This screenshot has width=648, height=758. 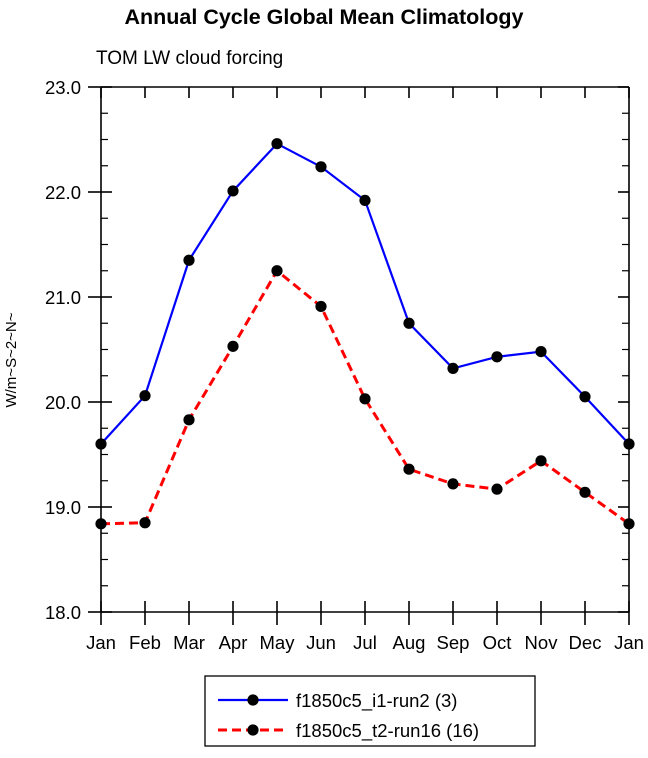 What do you see at coordinates (323, 17) in the screenshot?
I see `chart-title: Annual Cycle Global Mean Climatology` at bounding box center [323, 17].